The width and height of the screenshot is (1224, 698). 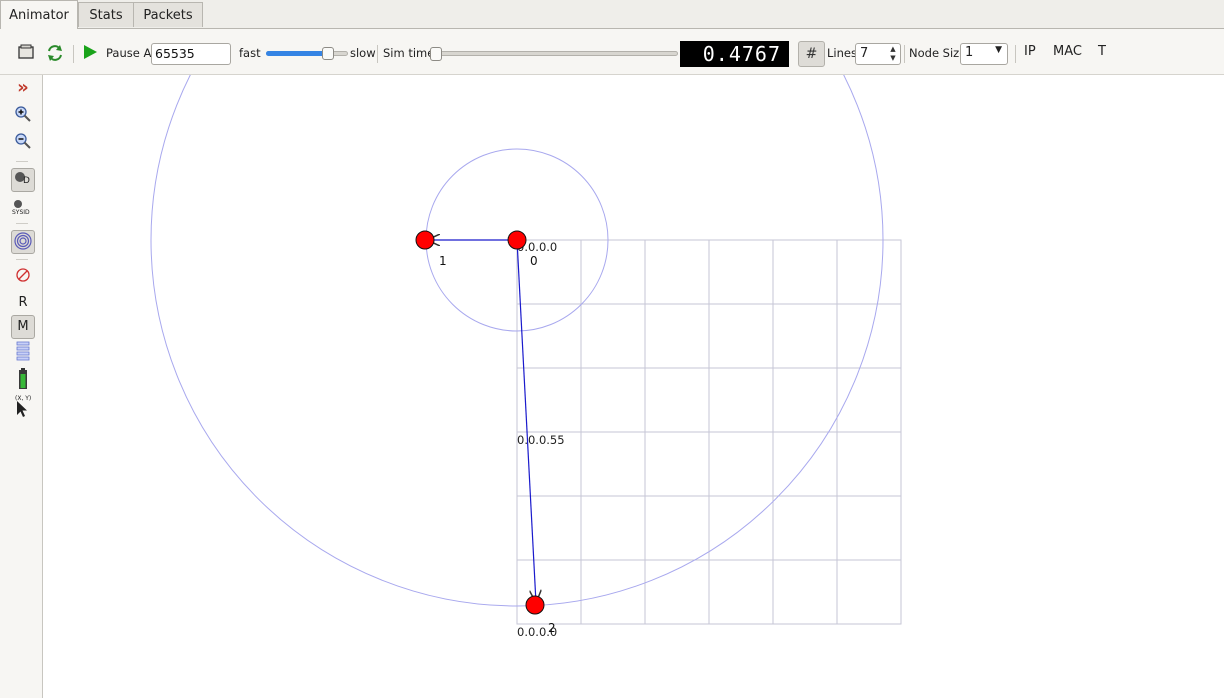 I want to click on node-label-1: 1, so click(x=443, y=261).